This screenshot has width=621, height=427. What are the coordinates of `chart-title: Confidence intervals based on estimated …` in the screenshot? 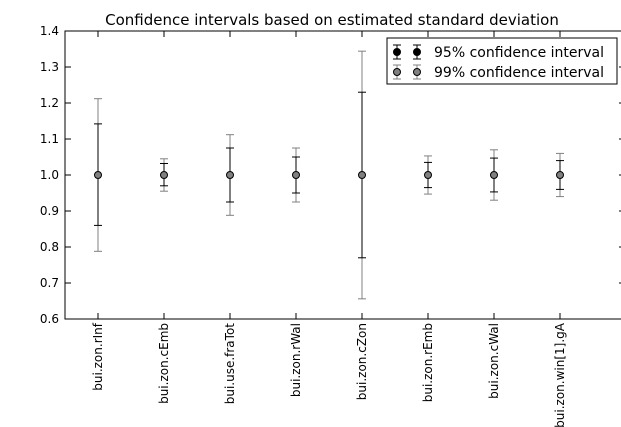 It's located at (332, 20).